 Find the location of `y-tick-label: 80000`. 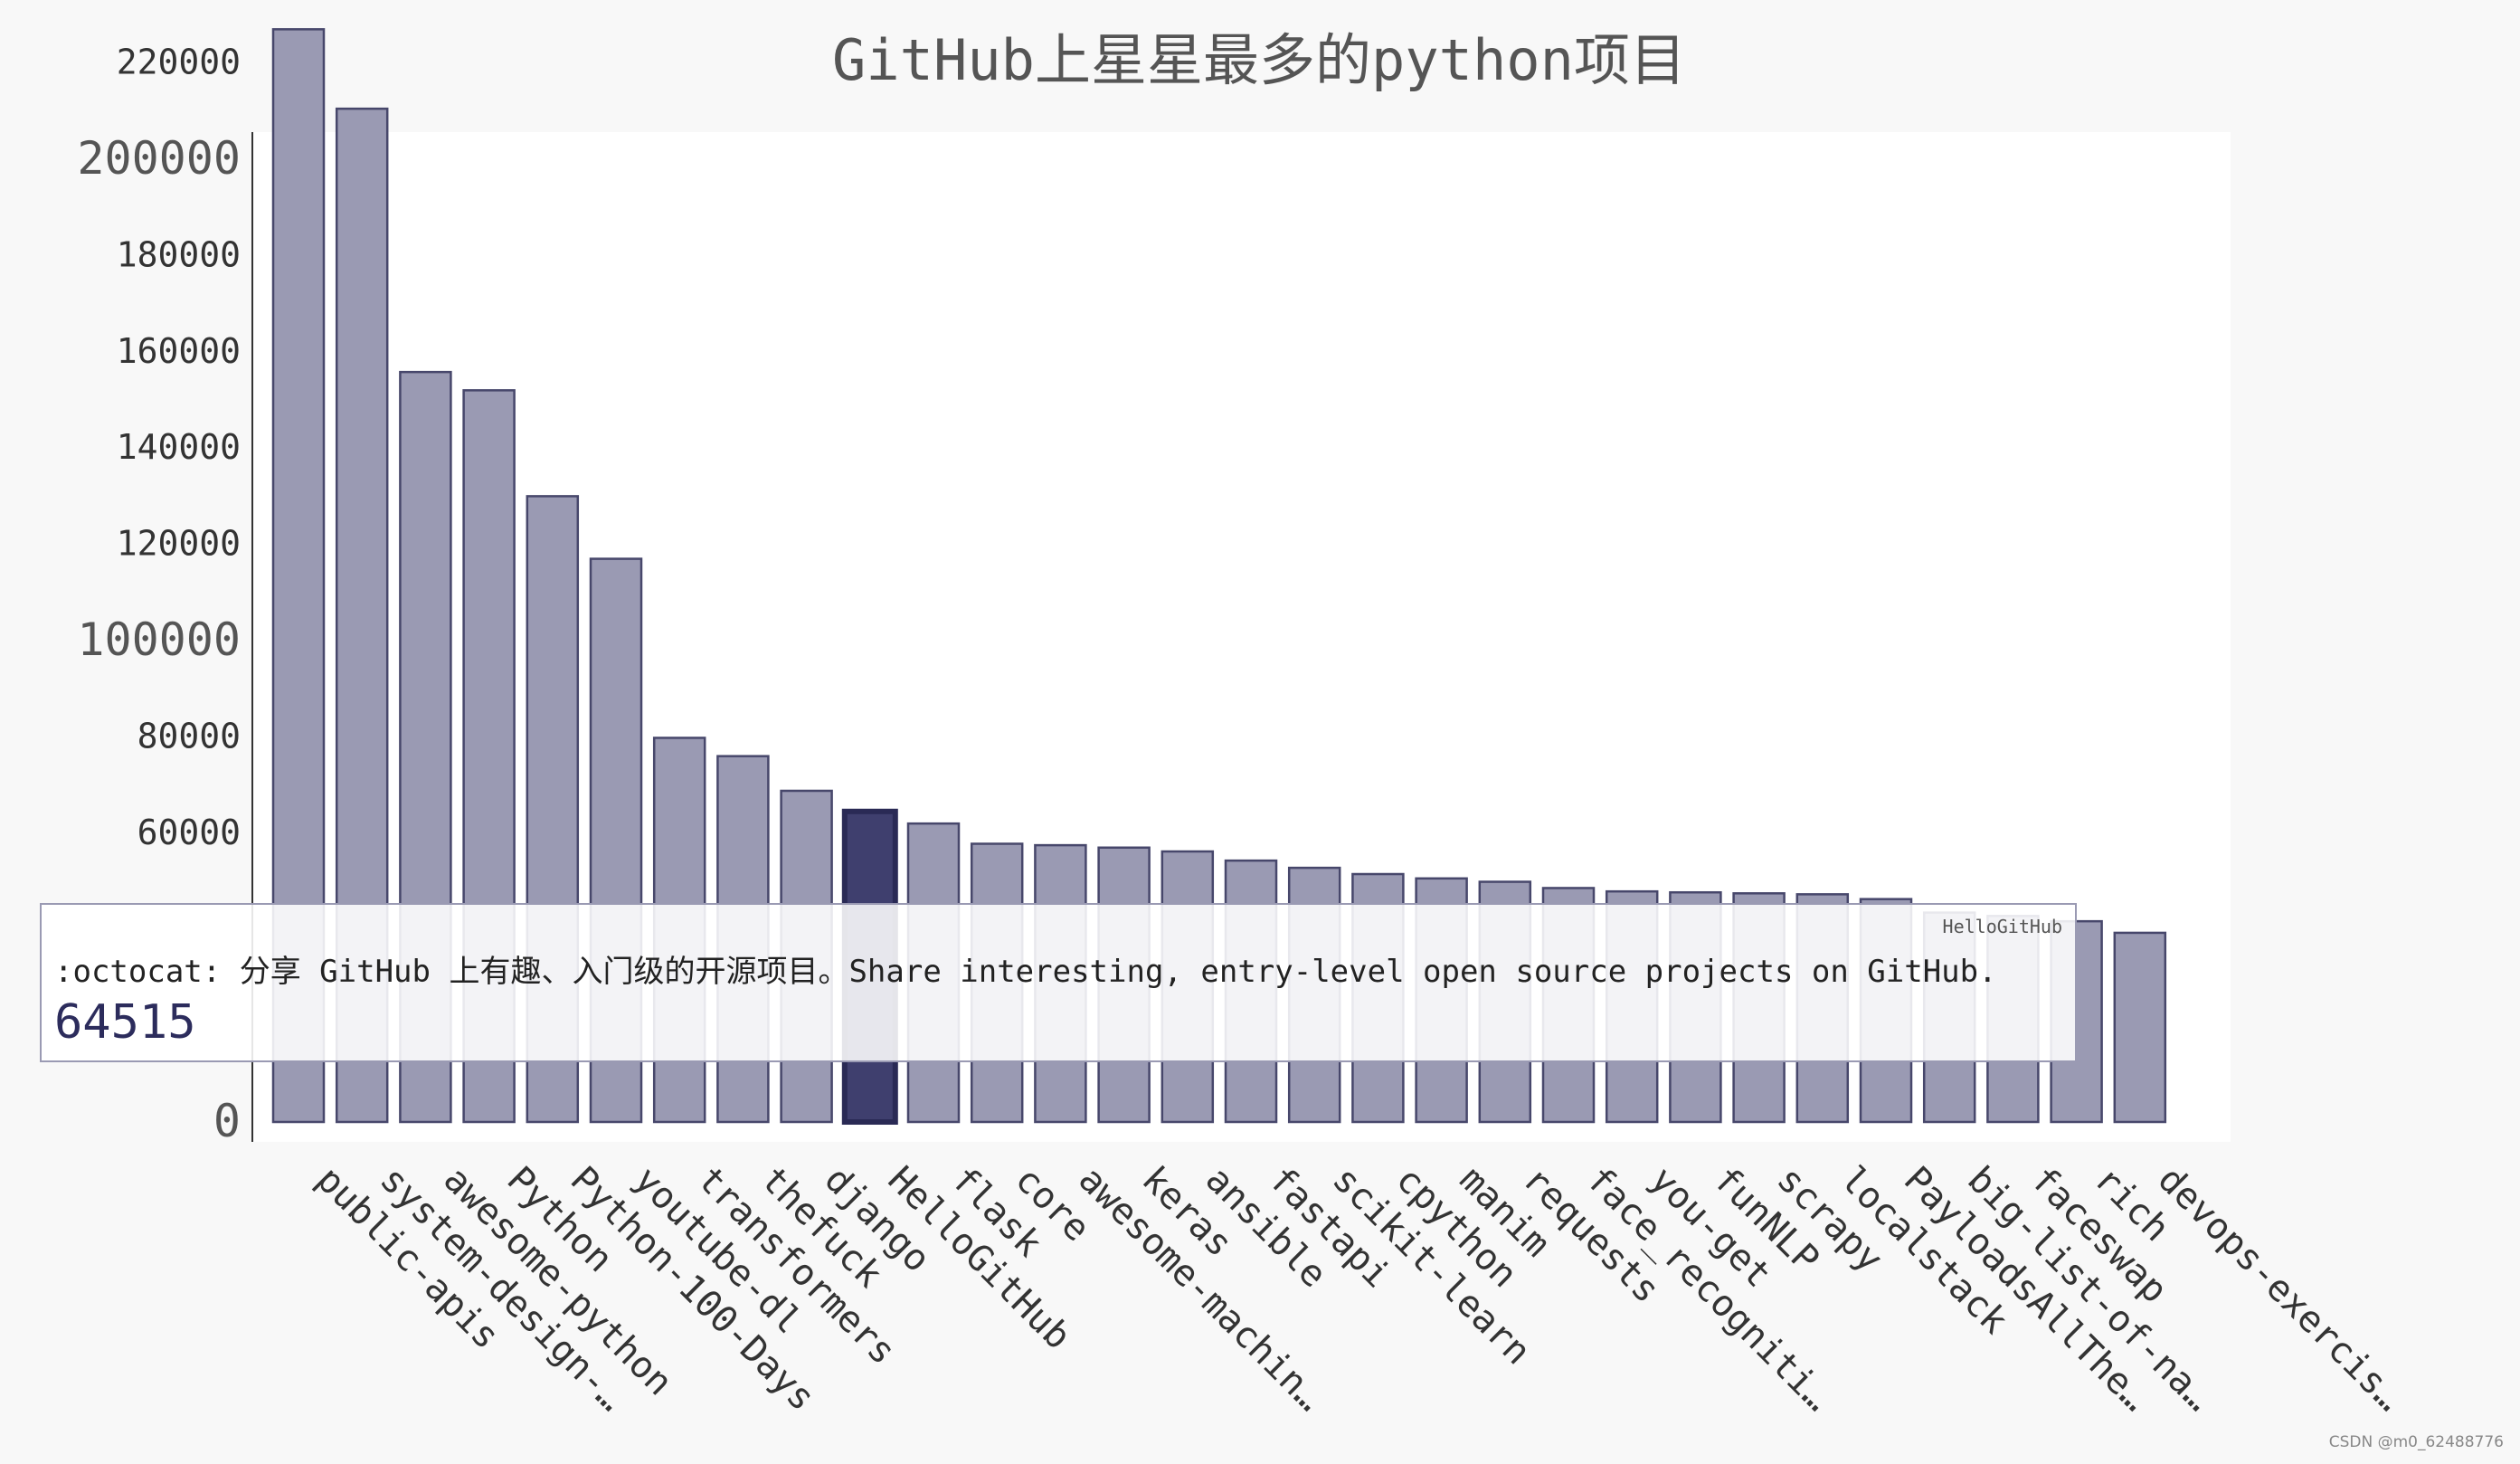

y-tick-label: 80000 is located at coordinates (189, 736).